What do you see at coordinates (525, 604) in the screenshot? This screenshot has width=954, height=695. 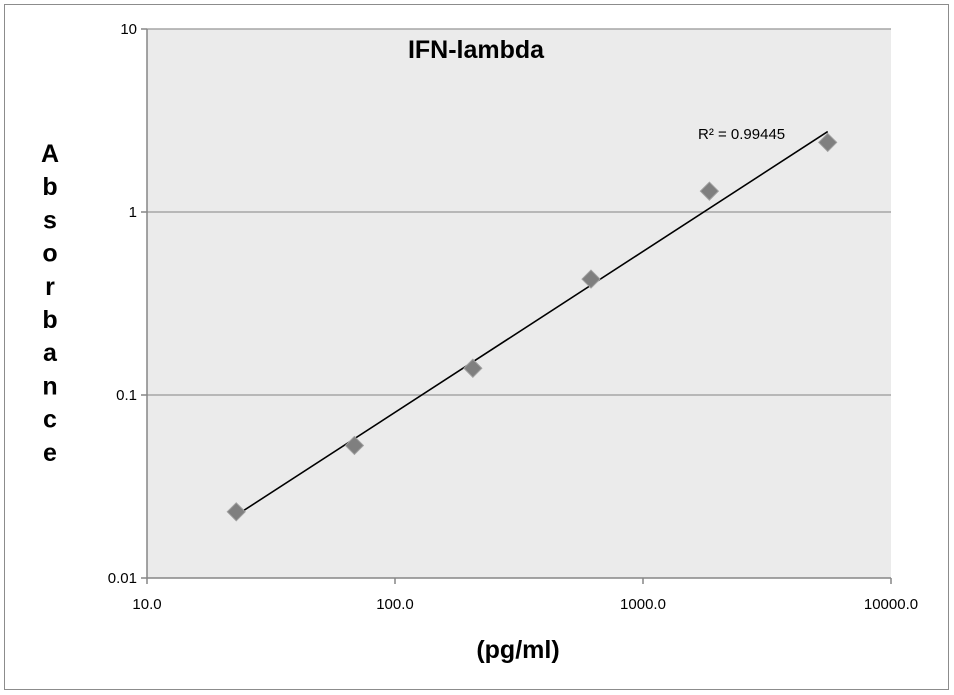 I see `x-tick-labels: 10.0 100.0 1000.0 10000.0` at bounding box center [525, 604].